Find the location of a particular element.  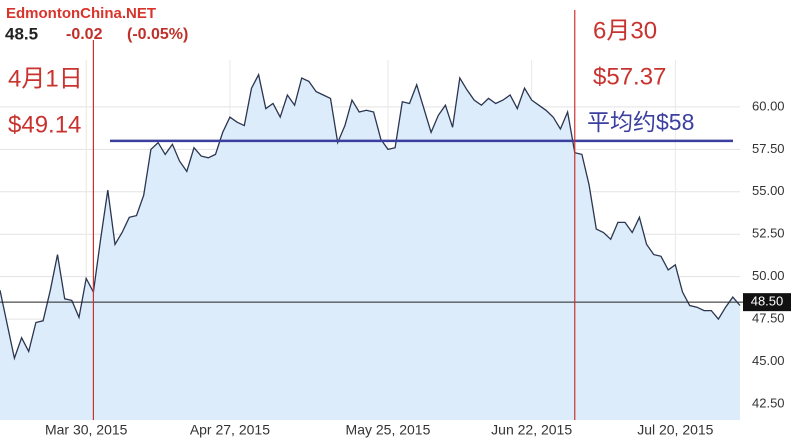

x-tick-label: Mar 30, 2015 is located at coordinates (86, 430).